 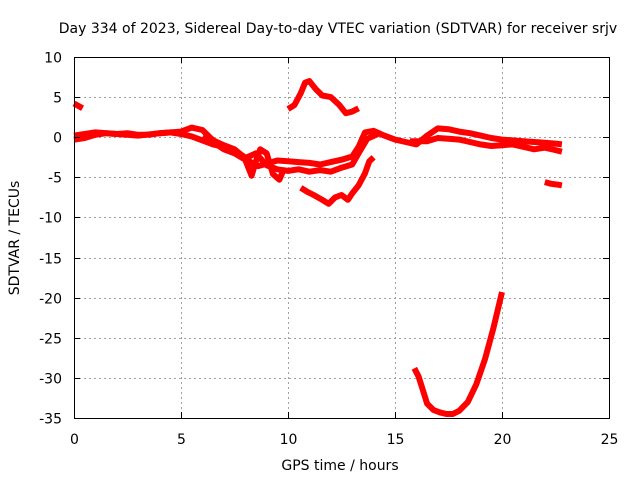 I want to click on y-tick-label: 5, so click(x=57, y=99).